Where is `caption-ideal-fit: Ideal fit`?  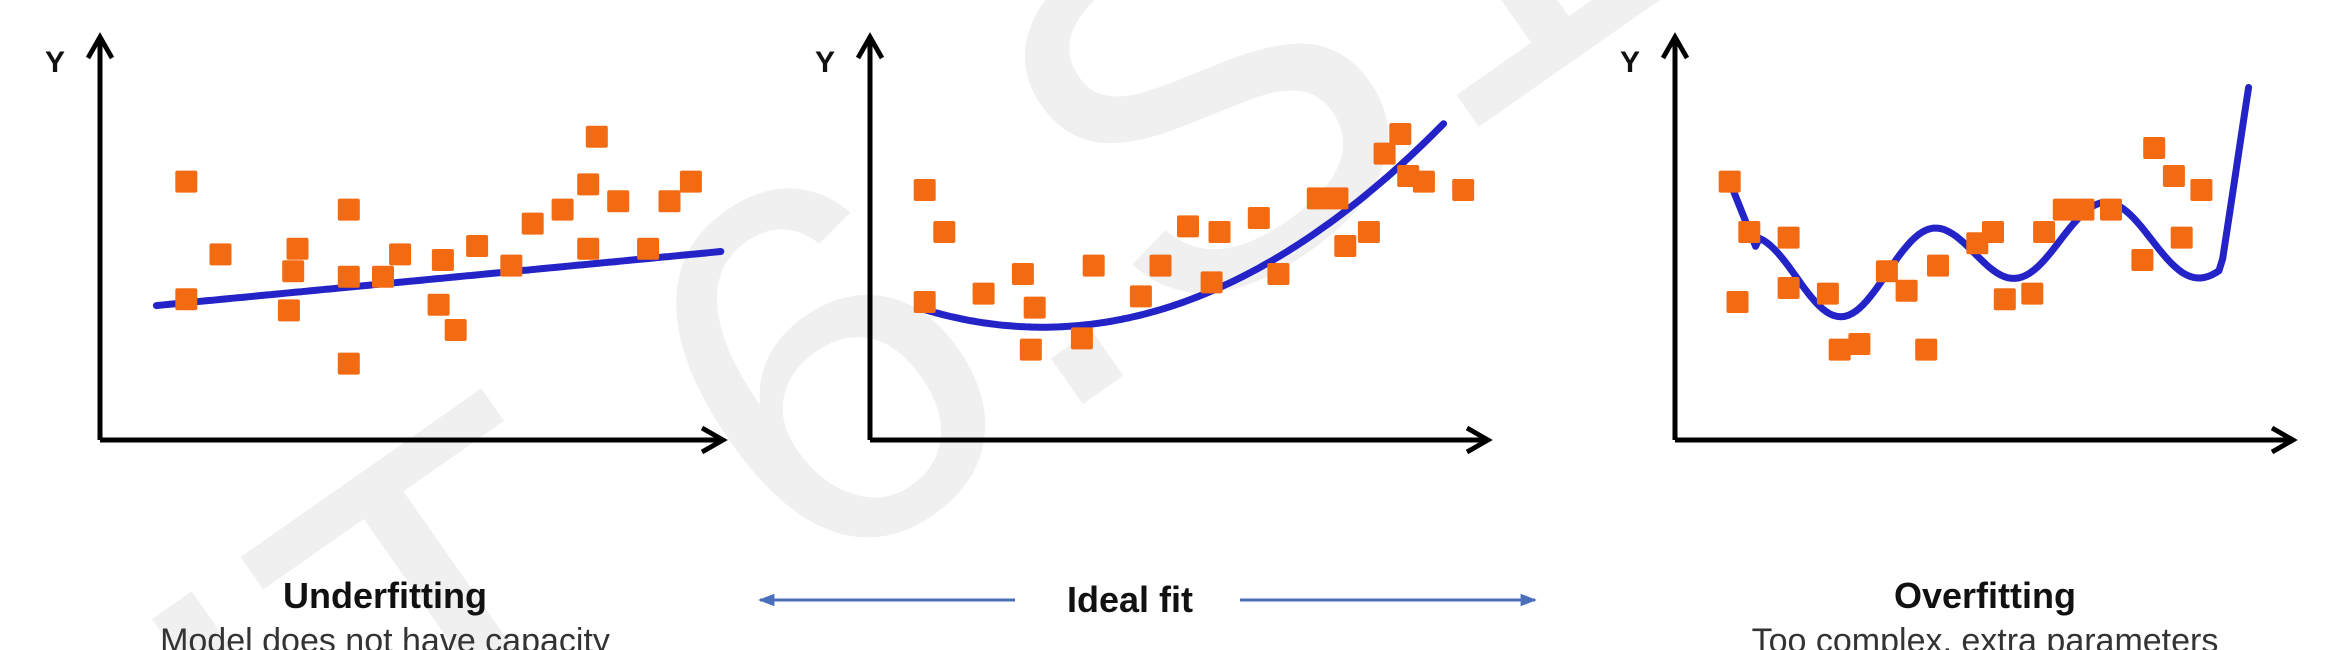 caption-ideal-fit: Ideal fit is located at coordinates (1147, 599).